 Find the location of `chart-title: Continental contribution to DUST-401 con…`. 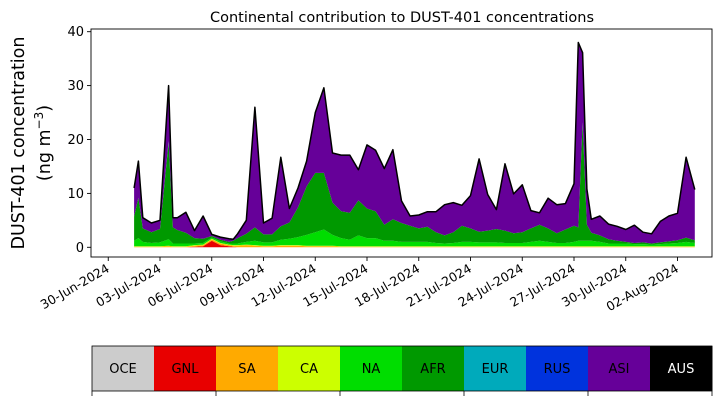

chart-title: Continental contribution to DUST-401 con… is located at coordinates (402, 18).